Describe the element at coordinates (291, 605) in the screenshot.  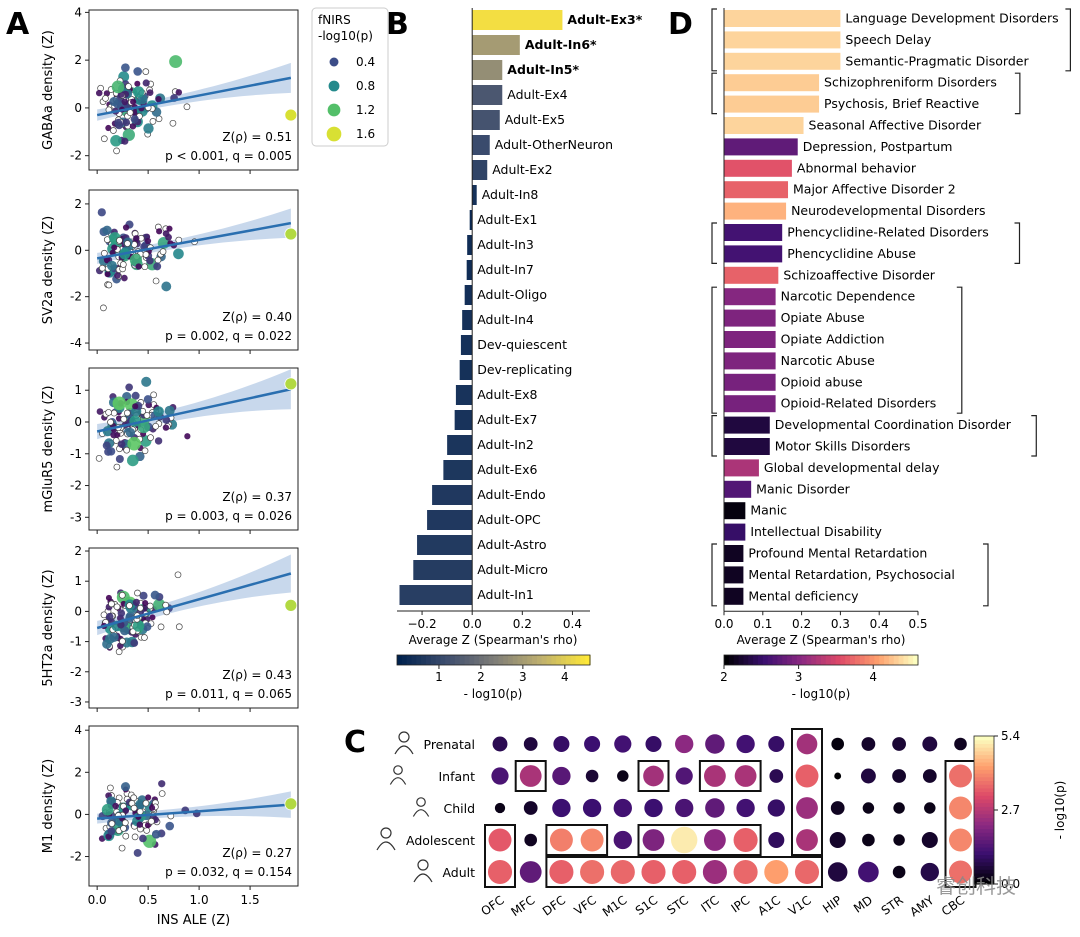
I see `scatter-point-highlight` at that location.